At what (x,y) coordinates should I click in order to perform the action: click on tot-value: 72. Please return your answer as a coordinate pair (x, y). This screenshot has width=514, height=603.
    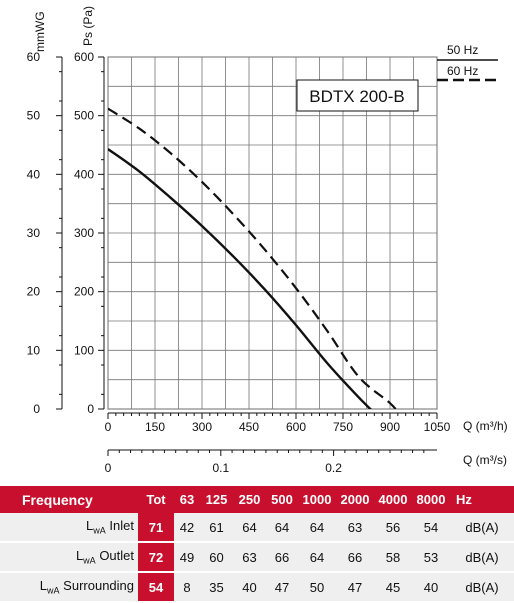
    Looking at the image, I should click on (156, 557).